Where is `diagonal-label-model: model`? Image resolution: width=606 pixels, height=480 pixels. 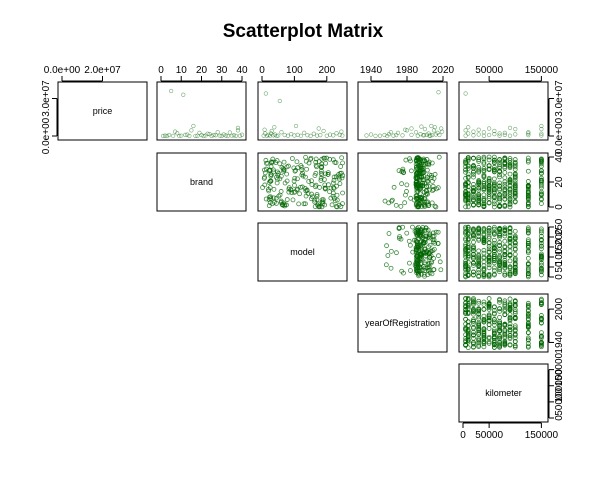
diagonal-label-model: model is located at coordinates (302, 252).